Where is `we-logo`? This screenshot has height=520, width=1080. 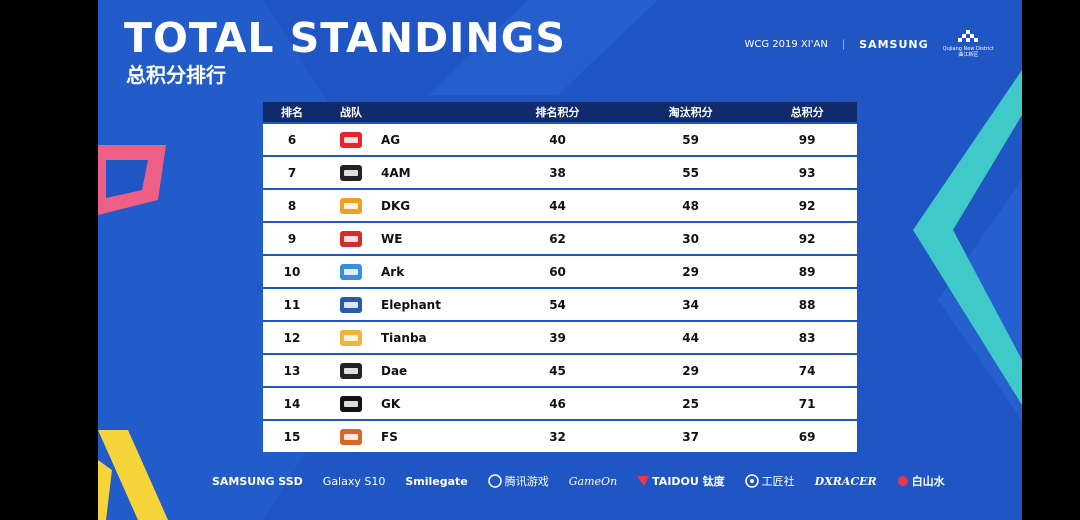
we-logo is located at coordinates (351, 238).